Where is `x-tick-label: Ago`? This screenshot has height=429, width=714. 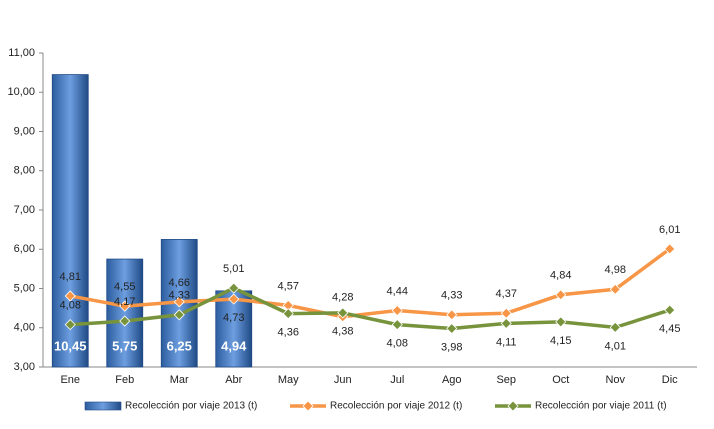 x-tick-label: Ago is located at coordinates (452, 380).